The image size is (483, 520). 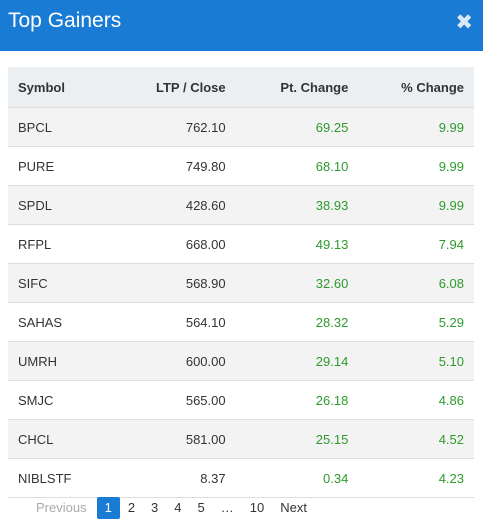 I want to click on cell-pt-change: 26.18, so click(x=297, y=400).